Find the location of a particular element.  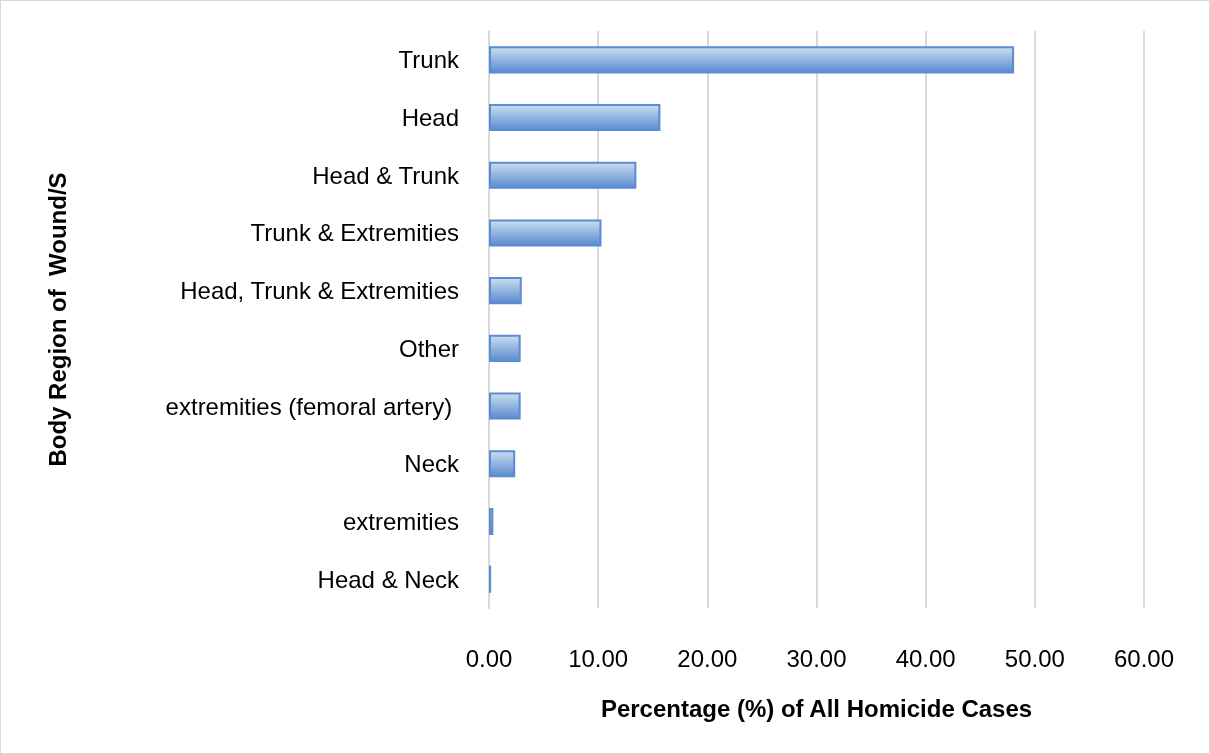

x-tick-label: 20.00 is located at coordinates (707, 658).